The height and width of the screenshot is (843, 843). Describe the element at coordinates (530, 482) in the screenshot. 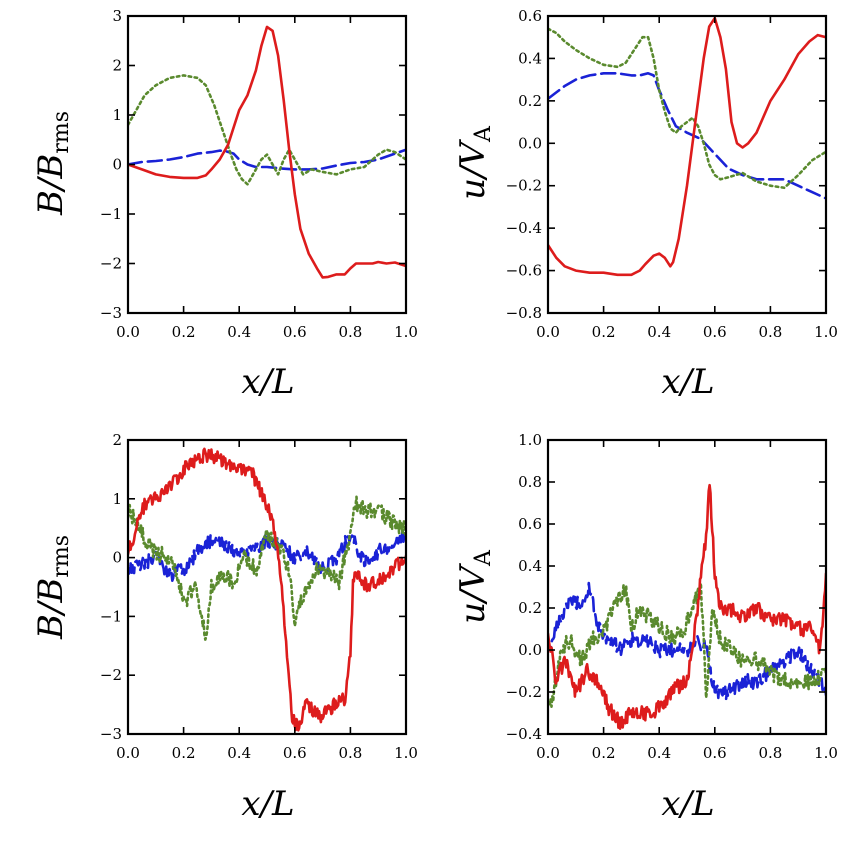

I see `y-tick-label: 0.8` at that location.